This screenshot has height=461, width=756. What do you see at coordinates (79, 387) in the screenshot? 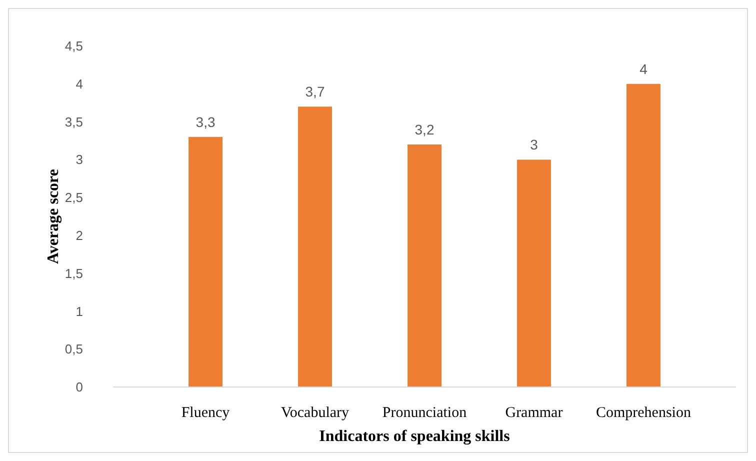
I see `y-tick-label: 0` at bounding box center [79, 387].